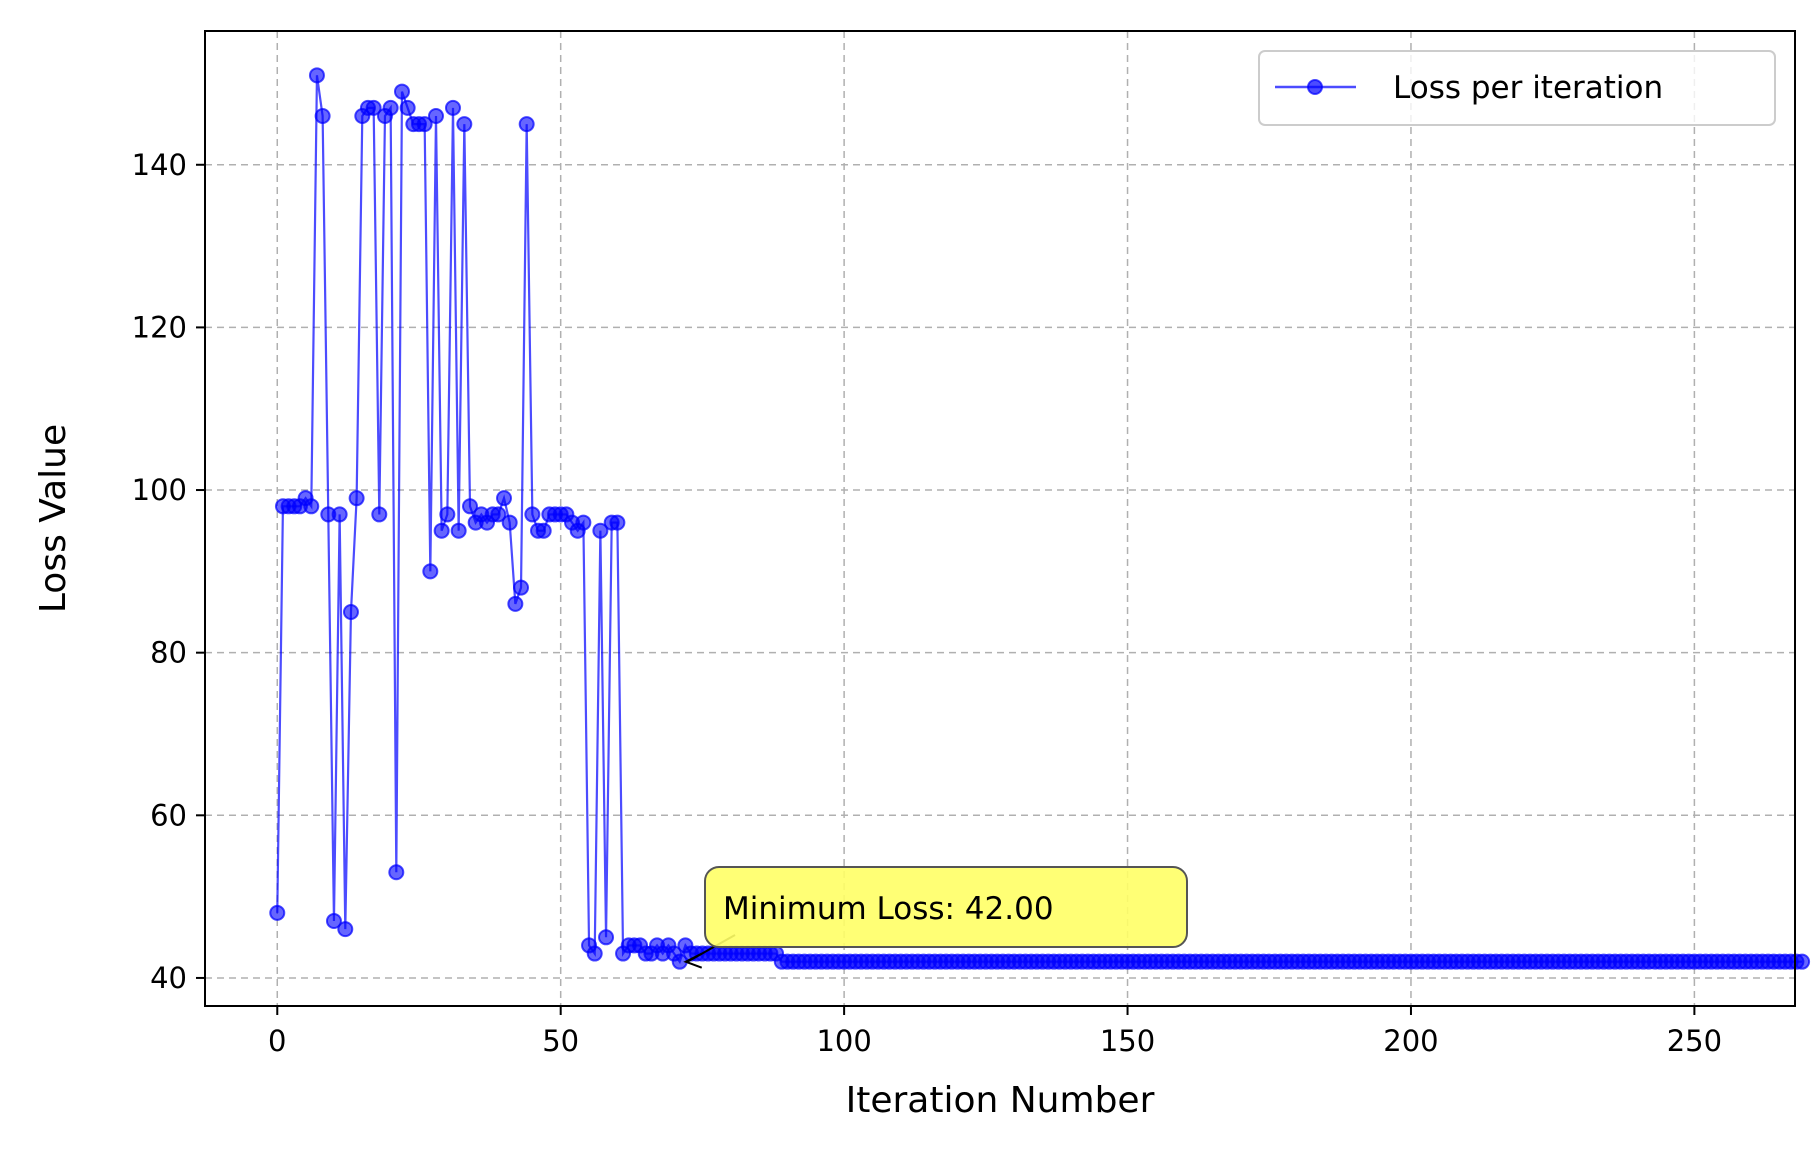  What do you see at coordinates (1694, 1041) in the screenshot?
I see `x-tick-label: 250` at bounding box center [1694, 1041].